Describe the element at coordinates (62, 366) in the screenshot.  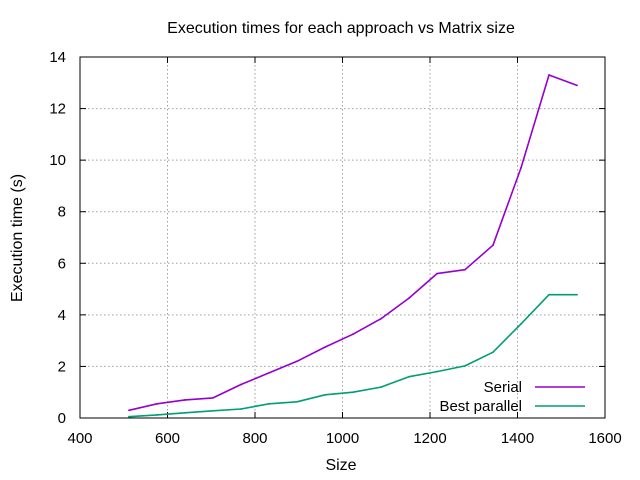
I see `y-tick-label: 2` at that location.